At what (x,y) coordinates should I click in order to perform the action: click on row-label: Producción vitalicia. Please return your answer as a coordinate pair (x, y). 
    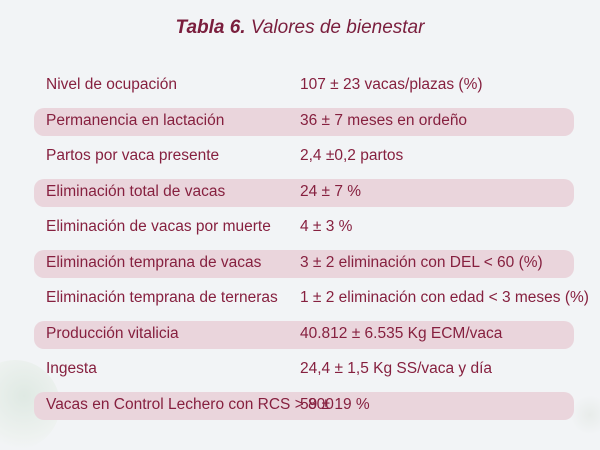
    Looking at the image, I should click on (112, 333).